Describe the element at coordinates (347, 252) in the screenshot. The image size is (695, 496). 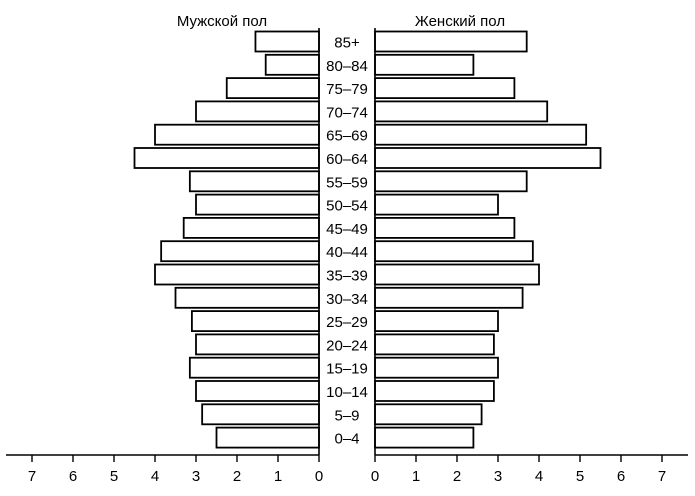
I see `age-label-40–44: 40–44` at that location.